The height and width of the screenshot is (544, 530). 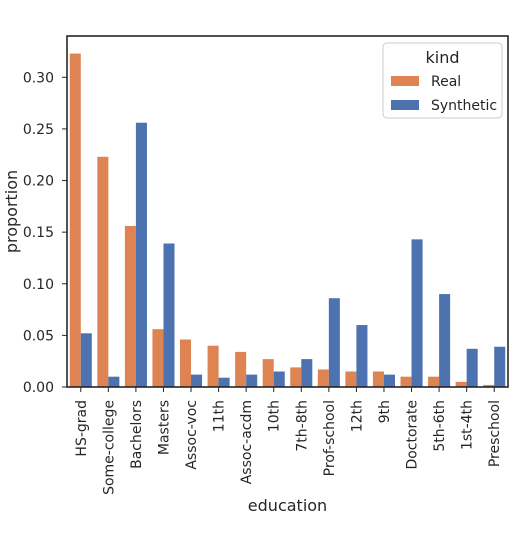 I want to click on y-tick-label: 0.15, so click(x=38, y=233).